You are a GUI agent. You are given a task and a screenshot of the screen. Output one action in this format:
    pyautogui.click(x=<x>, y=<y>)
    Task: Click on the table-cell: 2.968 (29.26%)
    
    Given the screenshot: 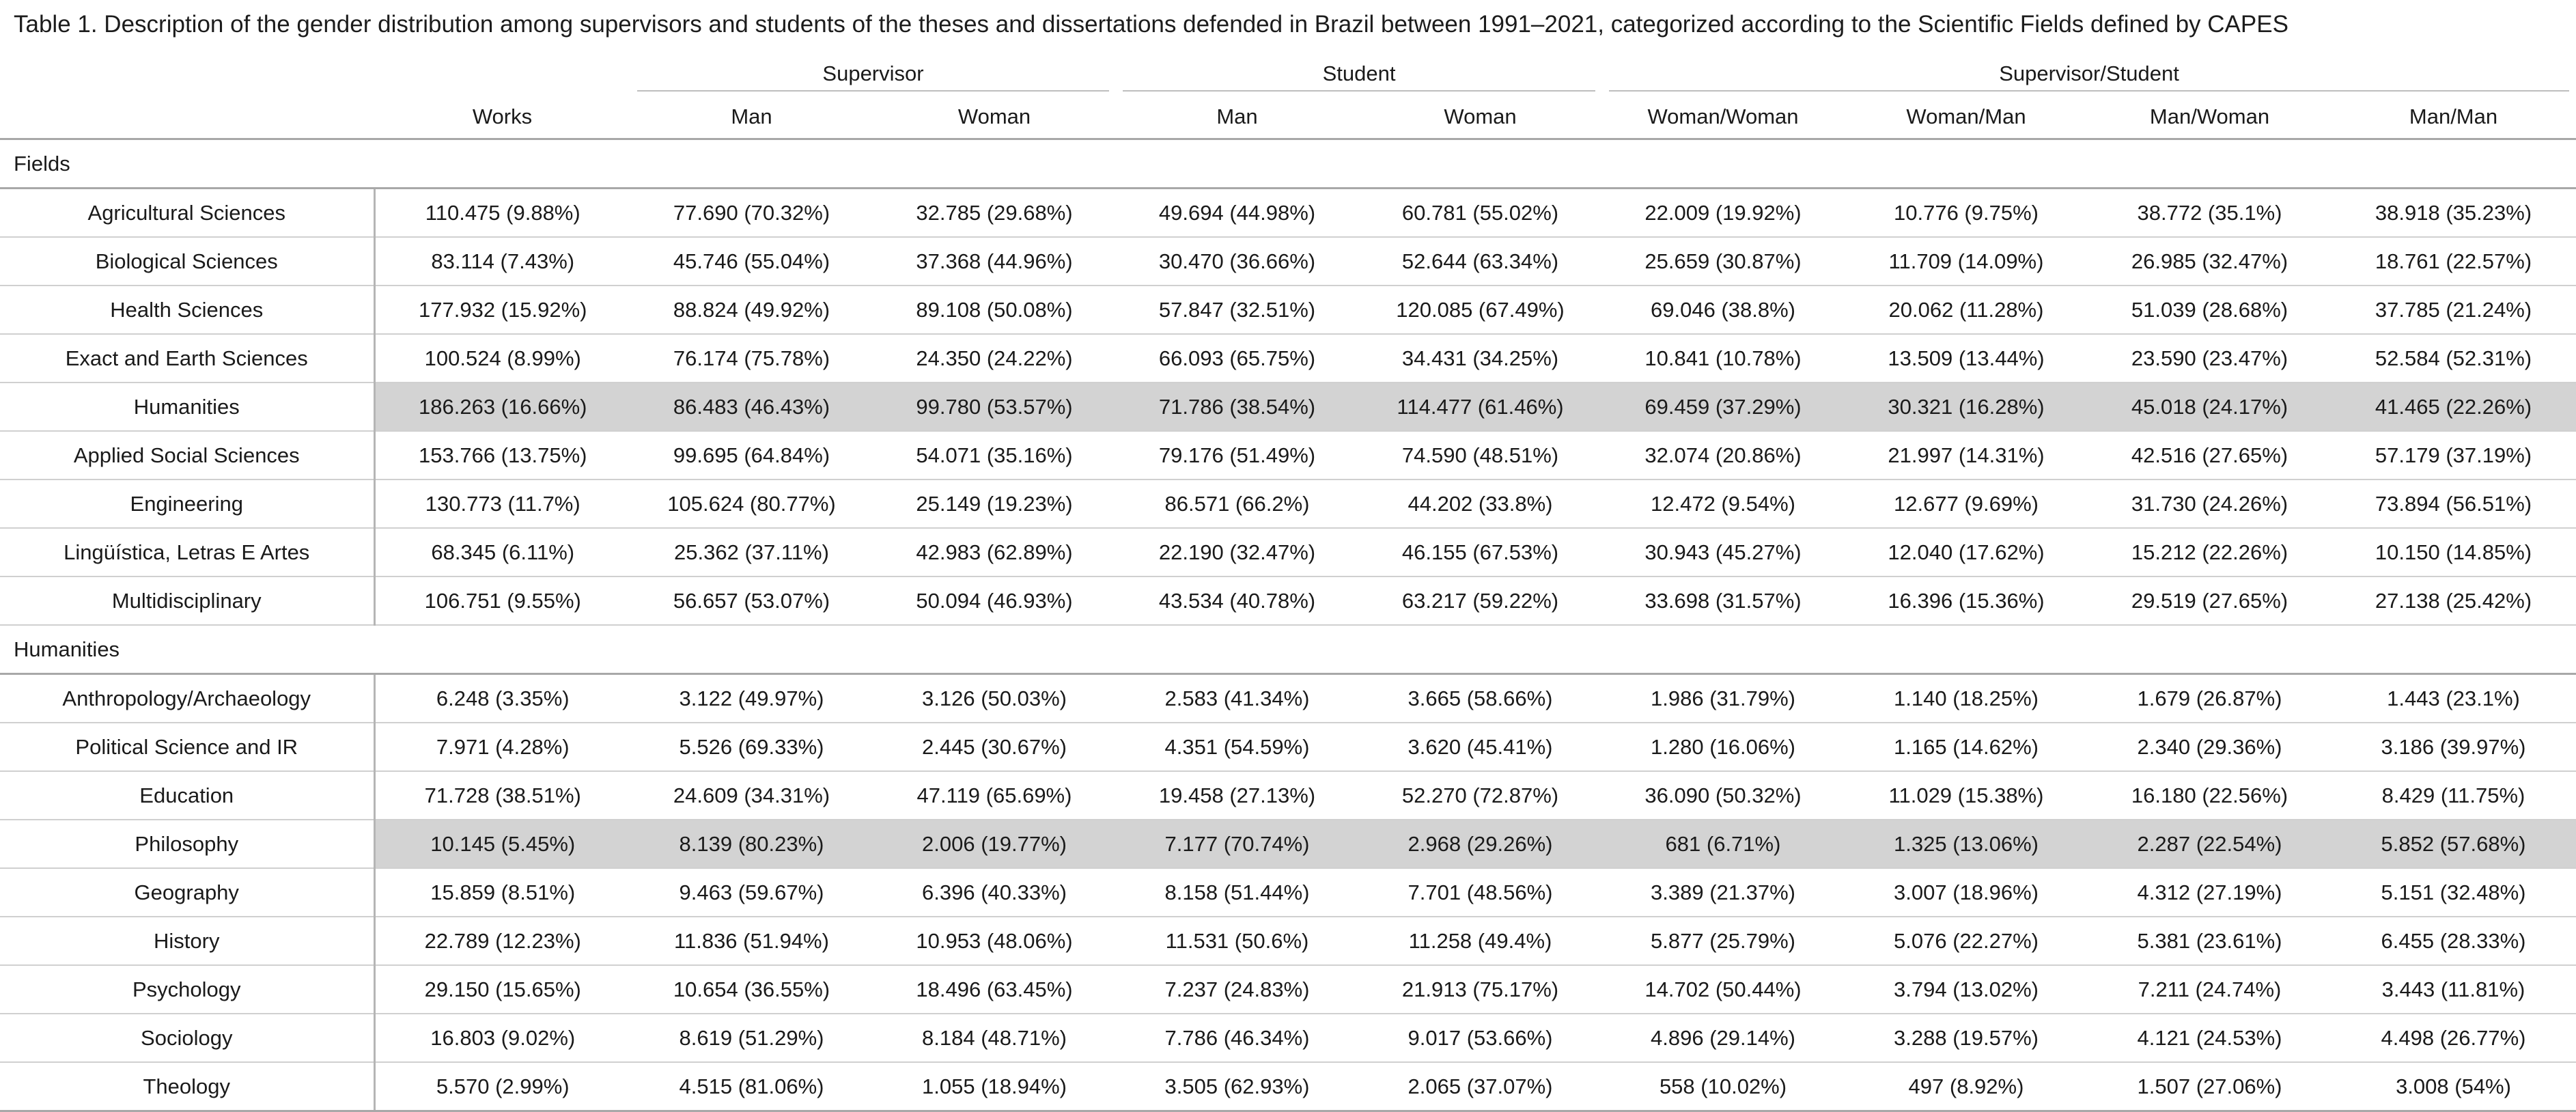 What is the action you would take?
    pyautogui.click(x=1480, y=844)
    